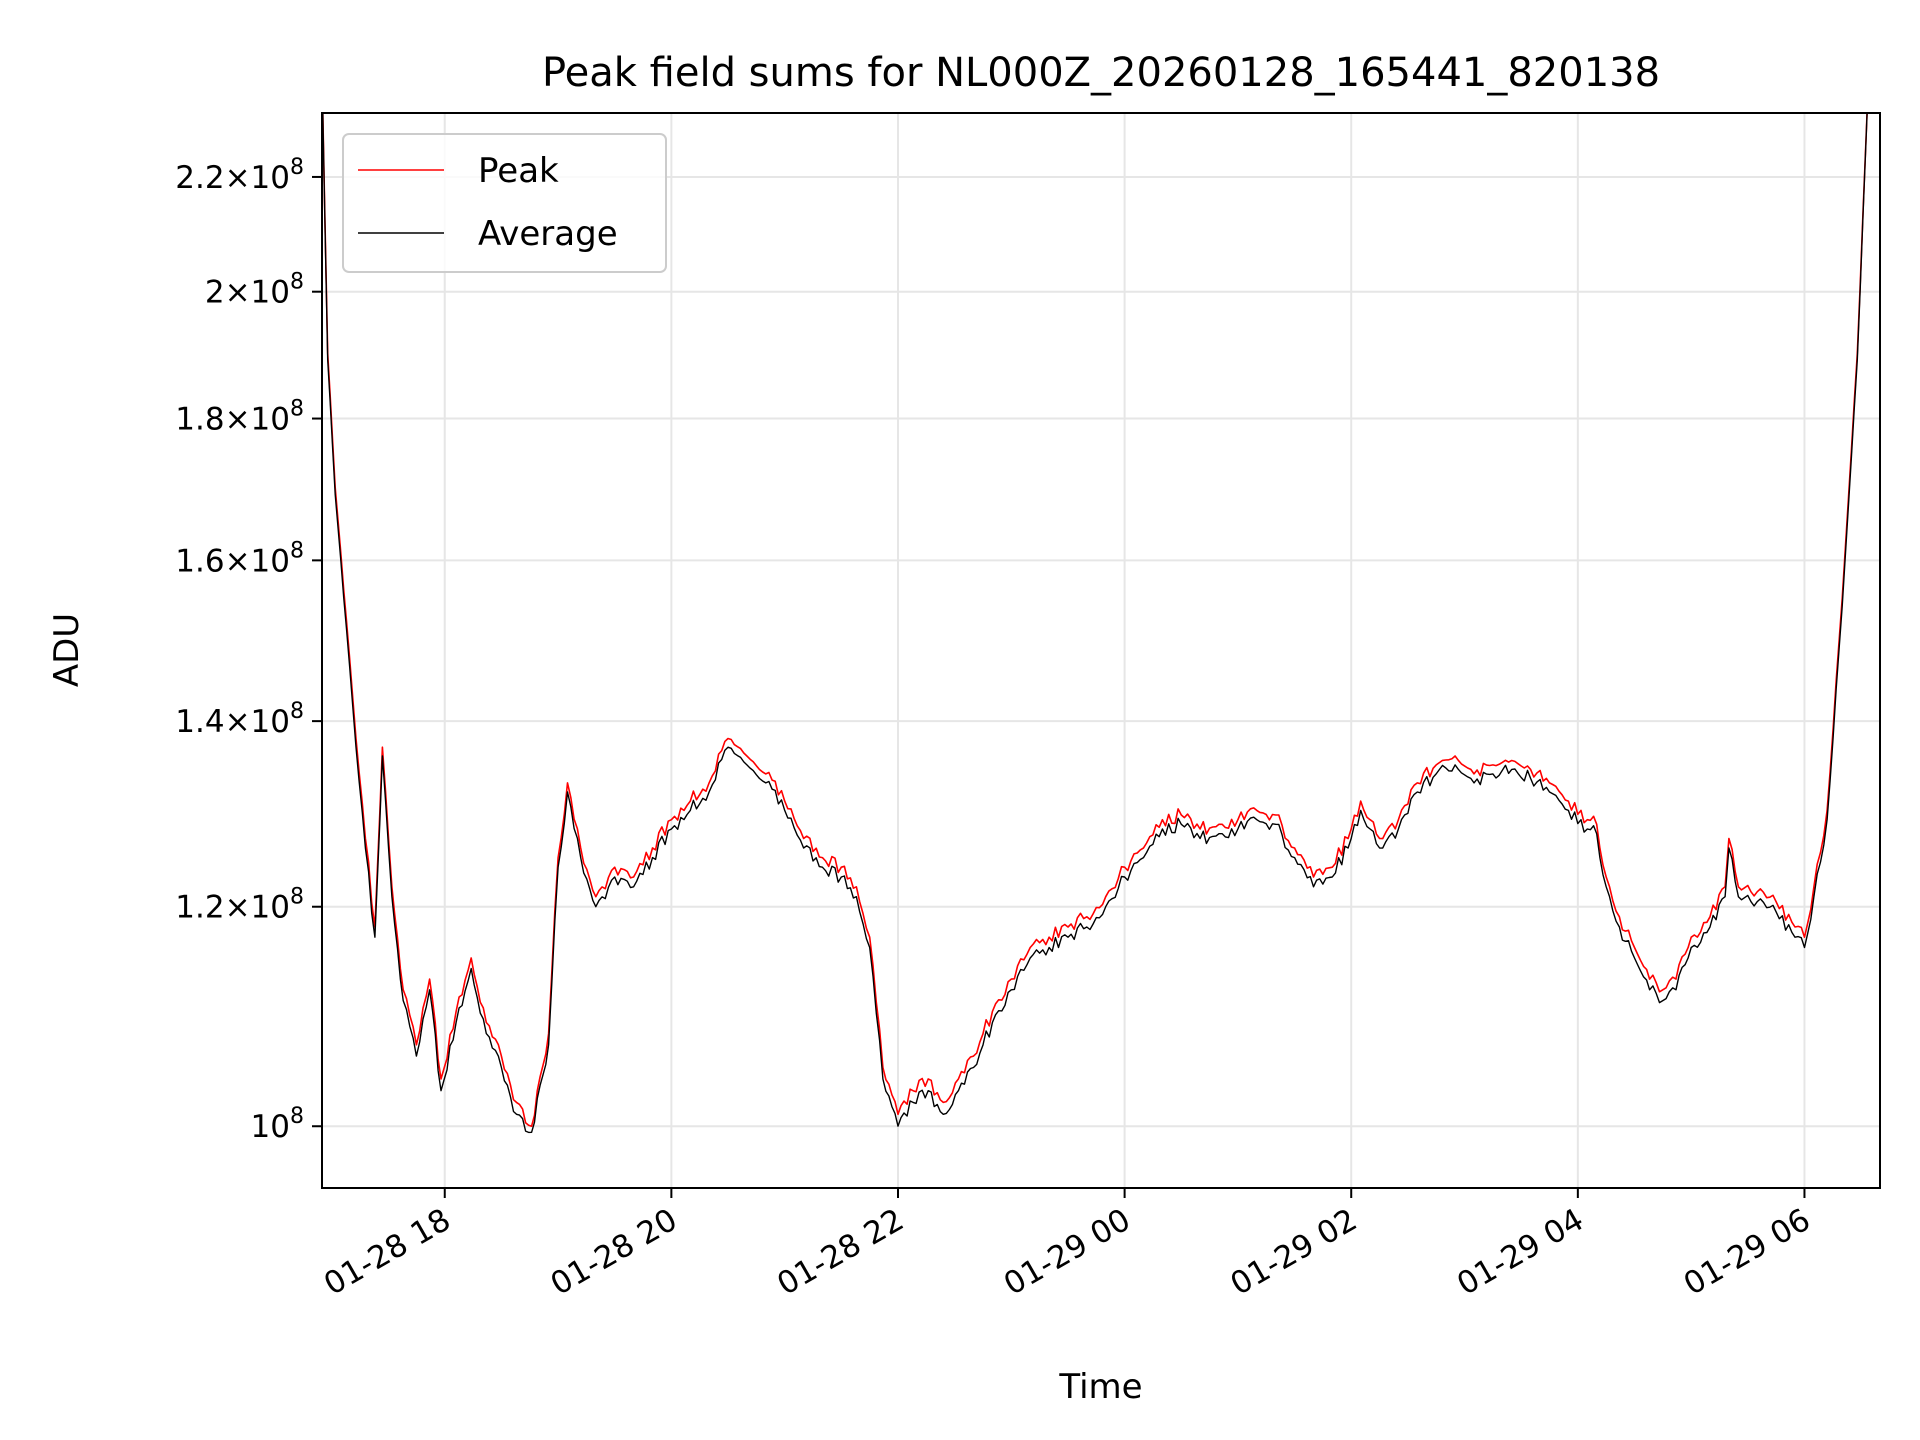 The width and height of the screenshot is (1920, 1440). I want to click on y-tick-label: 1.2×108, so click(239, 905).